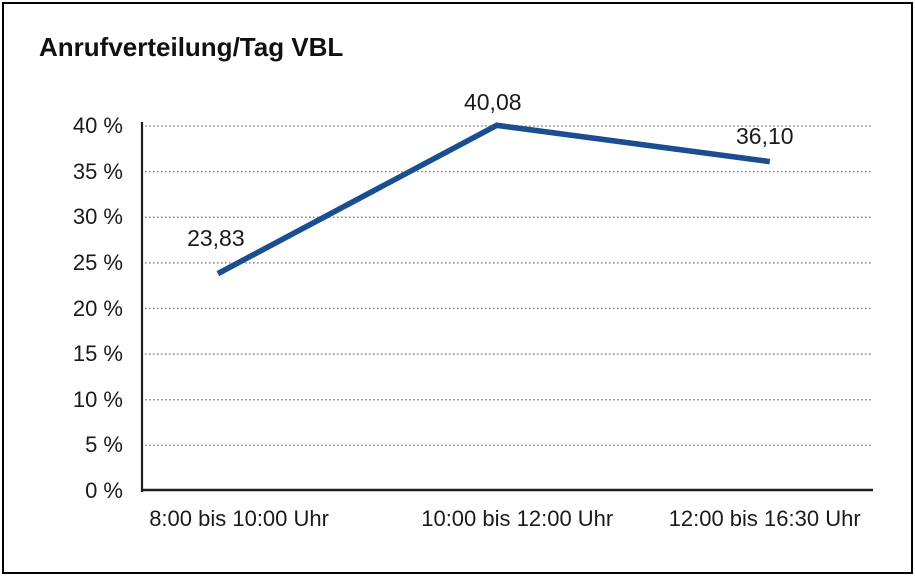 This screenshot has height=576, width=915. What do you see at coordinates (191, 47) in the screenshot?
I see `chart-title: Anrufverteilung/Tag VBL` at bounding box center [191, 47].